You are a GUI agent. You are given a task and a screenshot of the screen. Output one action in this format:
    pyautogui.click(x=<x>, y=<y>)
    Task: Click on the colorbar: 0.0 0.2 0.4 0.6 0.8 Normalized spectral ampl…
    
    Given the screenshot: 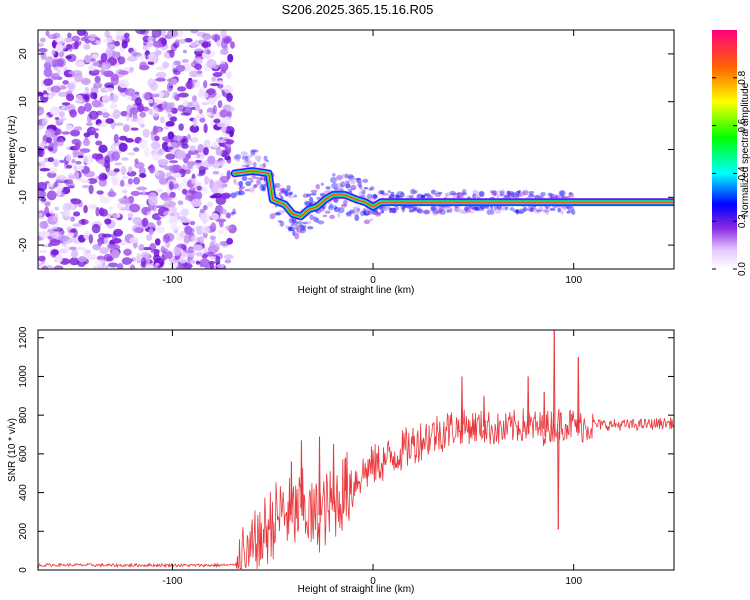 What is the action you would take?
    pyautogui.click(x=731, y=153)
    